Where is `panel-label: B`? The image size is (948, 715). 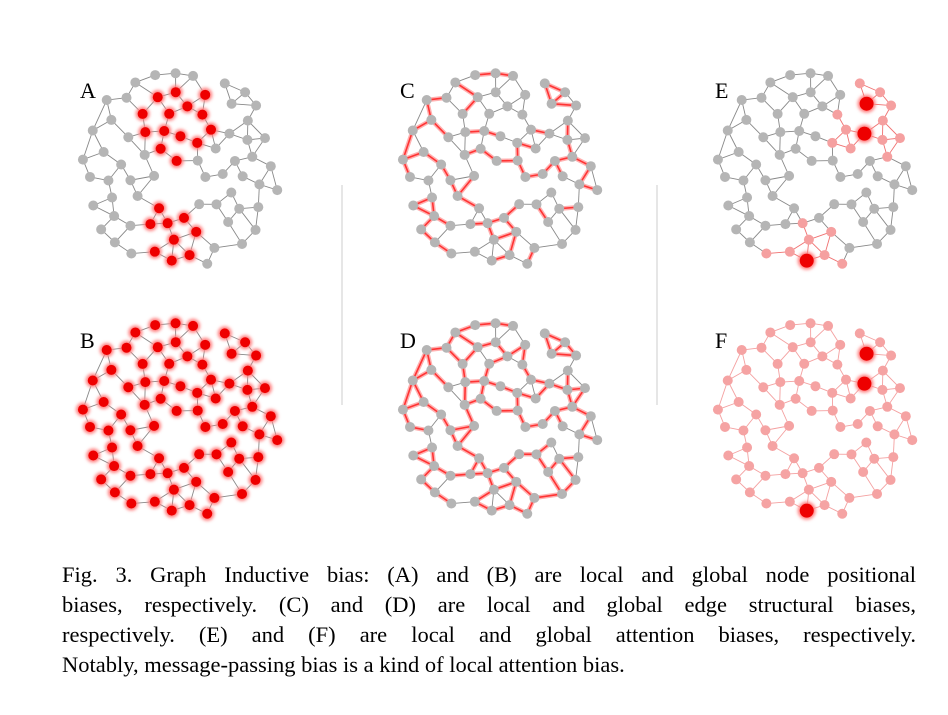
panel-label: B is located at coordinates (87, 340).